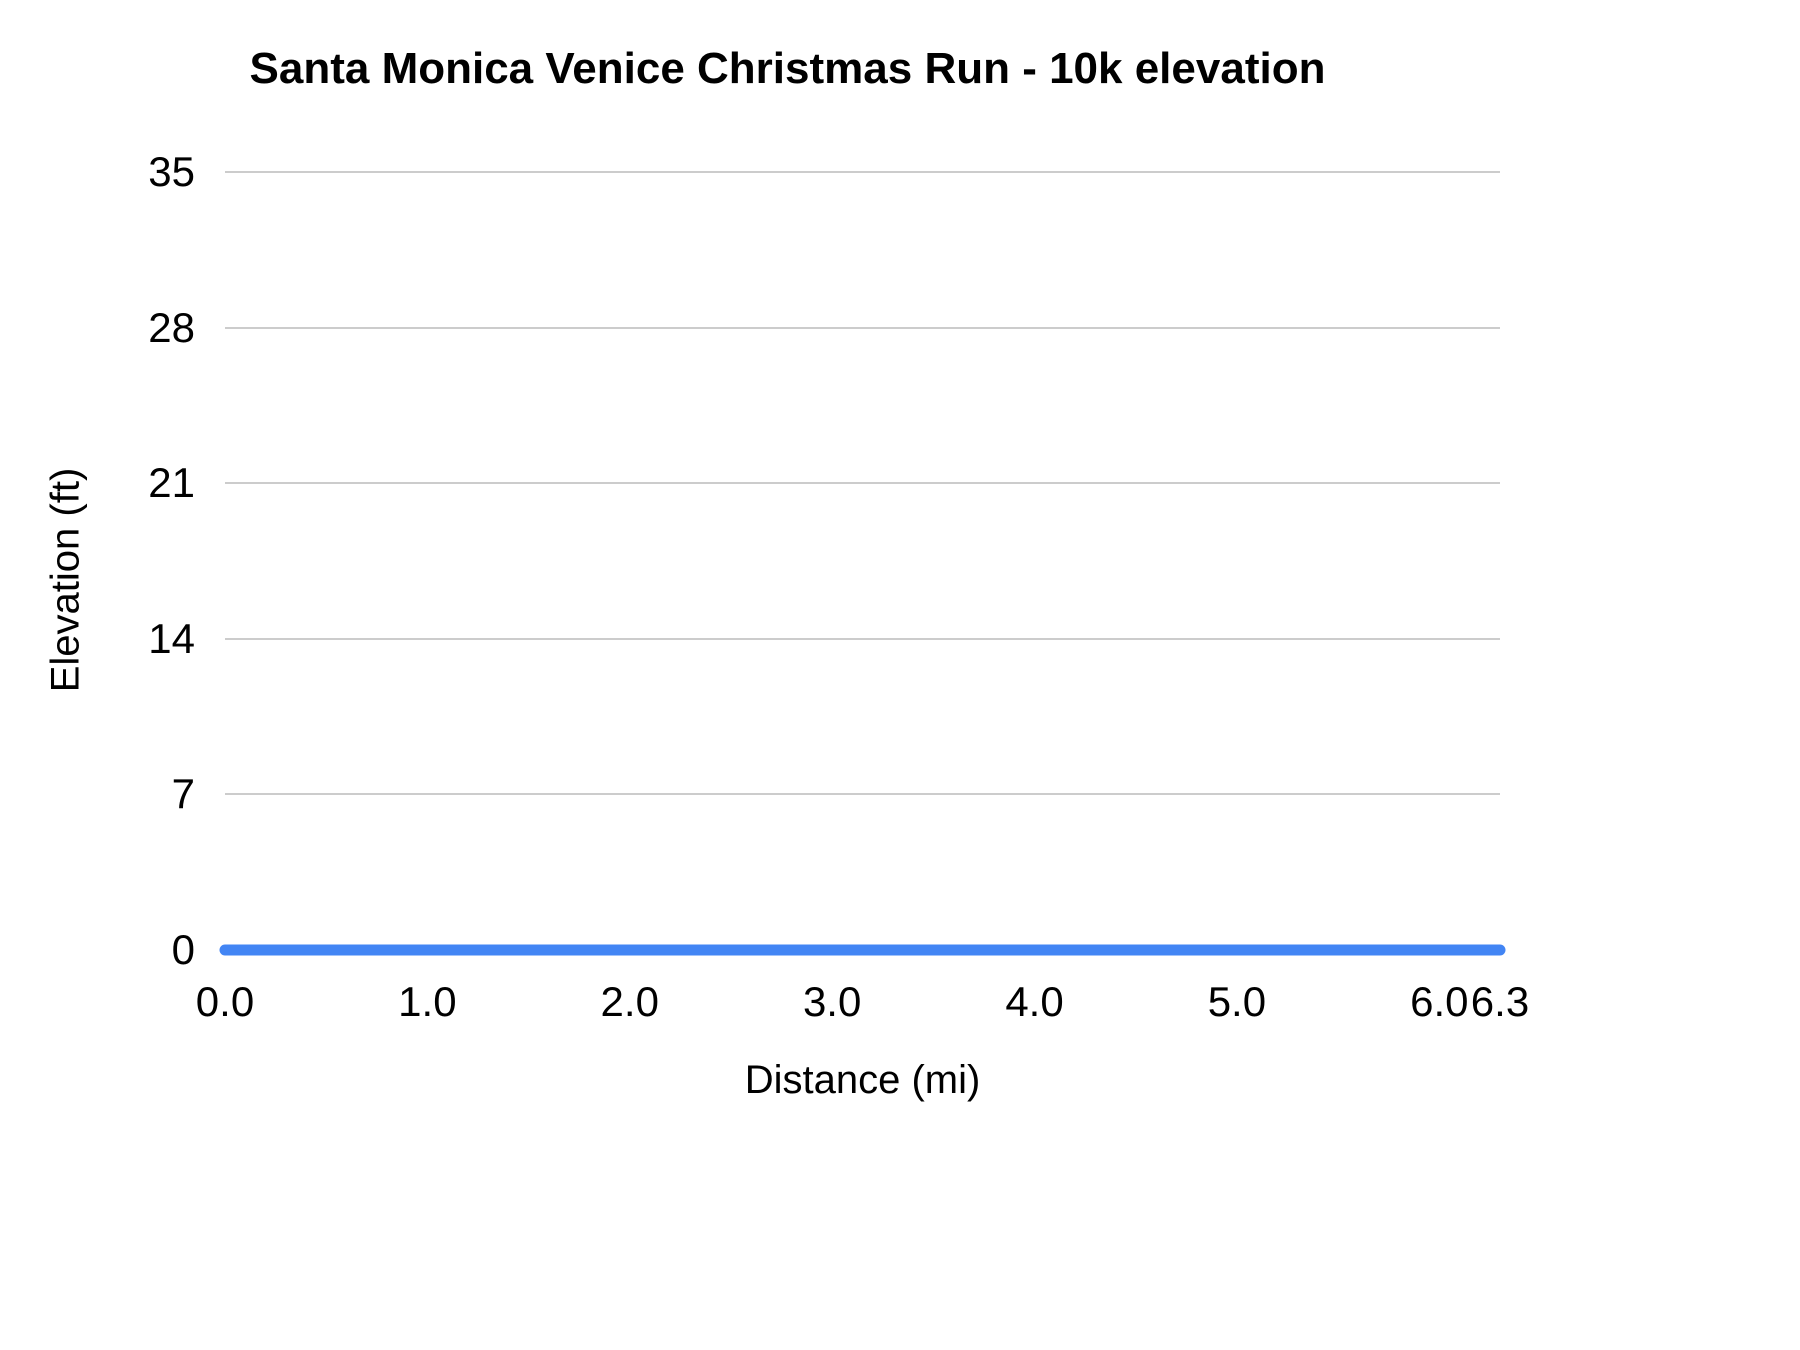  What do you see at coordinates (862, 1080) in the screenshot?
I see `x-axis-title: Distance (mi)` at bounding box center [862, 1080].